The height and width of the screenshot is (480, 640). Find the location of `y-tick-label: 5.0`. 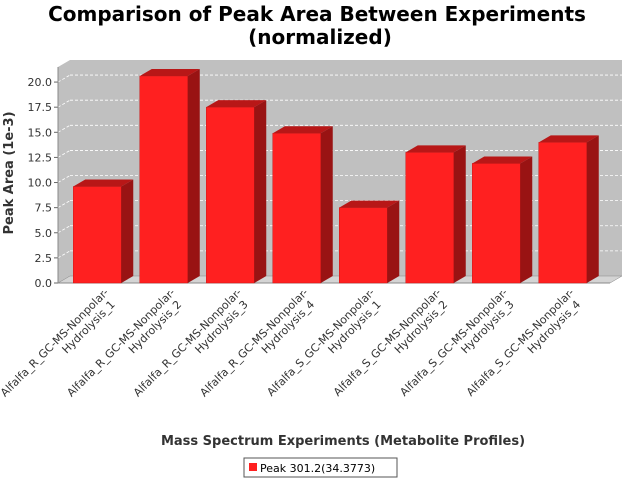

y-tick-label: 5.0 is located at coordinates (44, 233).